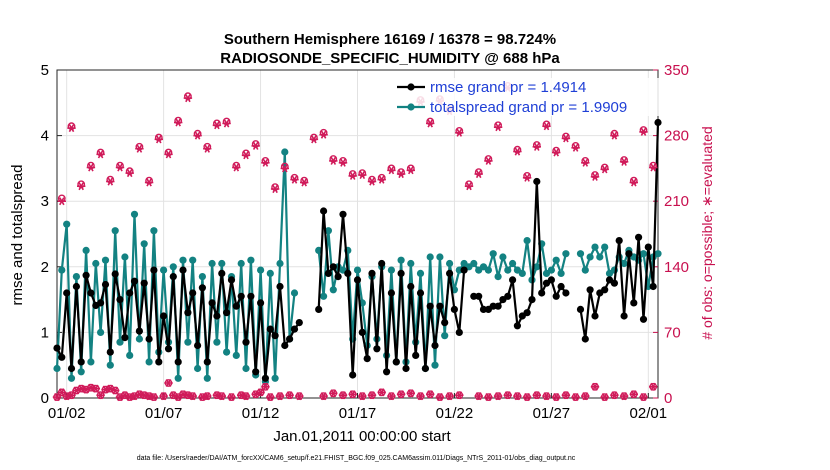  I want to click on x-axis-label: Jan.01,2011 00:00:00 start, so click(362, 436).